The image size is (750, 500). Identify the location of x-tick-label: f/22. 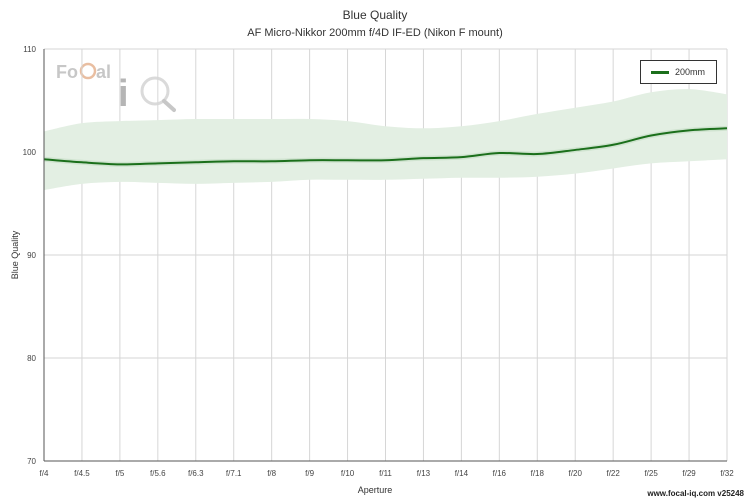
(613, 473).